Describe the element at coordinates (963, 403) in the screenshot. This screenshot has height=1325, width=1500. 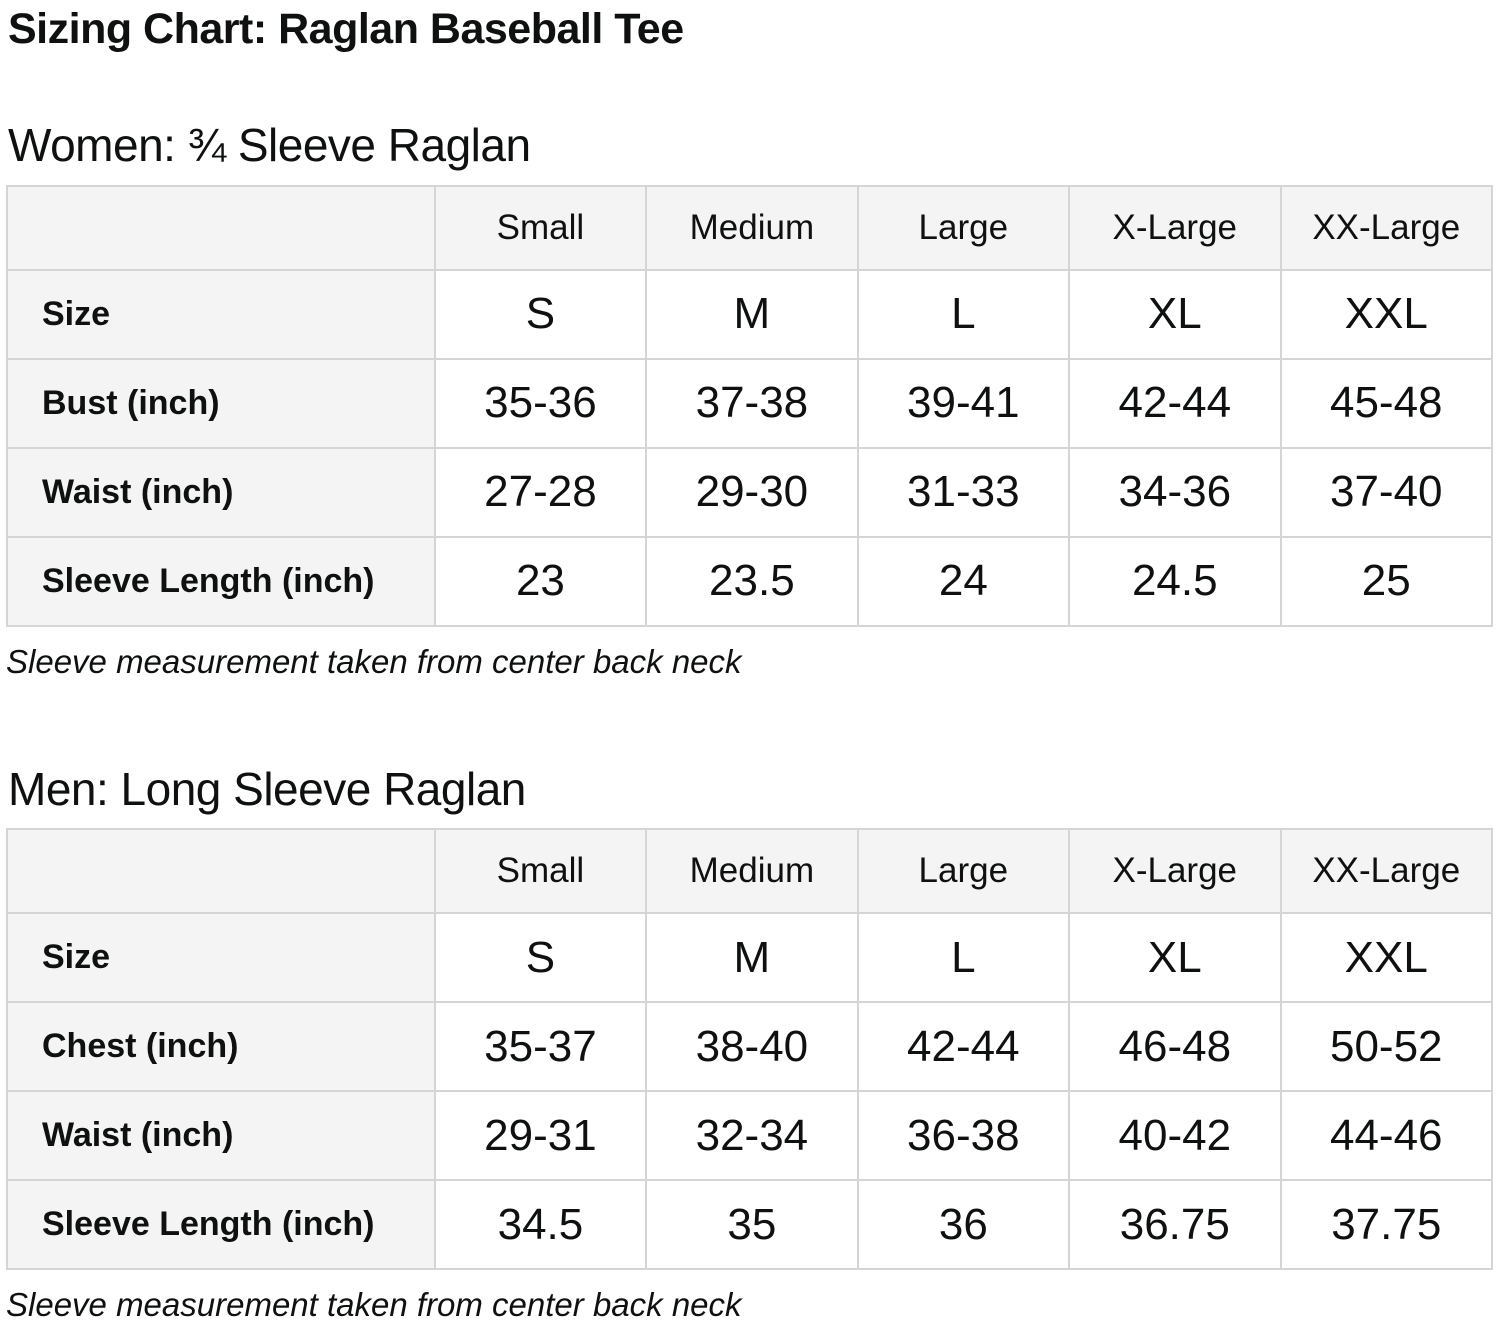
I see `data-cell: 39-41` at that location.